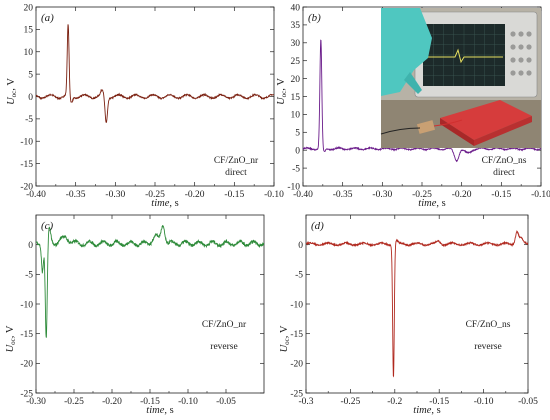 The height and width of the screenshot is (420, 550). Describe the element at coordinates (503, 131) in the screenshot. I see `red-device-front` at that location.